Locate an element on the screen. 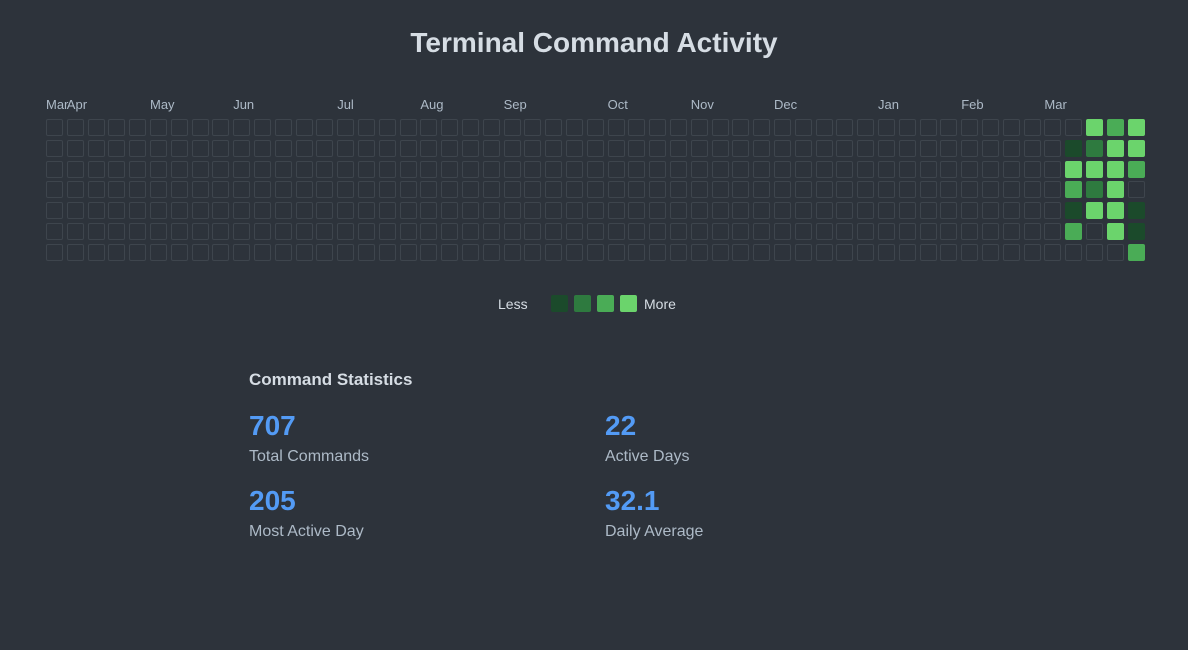 Image resolution: width=1188 pixels, height=650 pixels. month-label: Oct is located at coordinates (617, 104).